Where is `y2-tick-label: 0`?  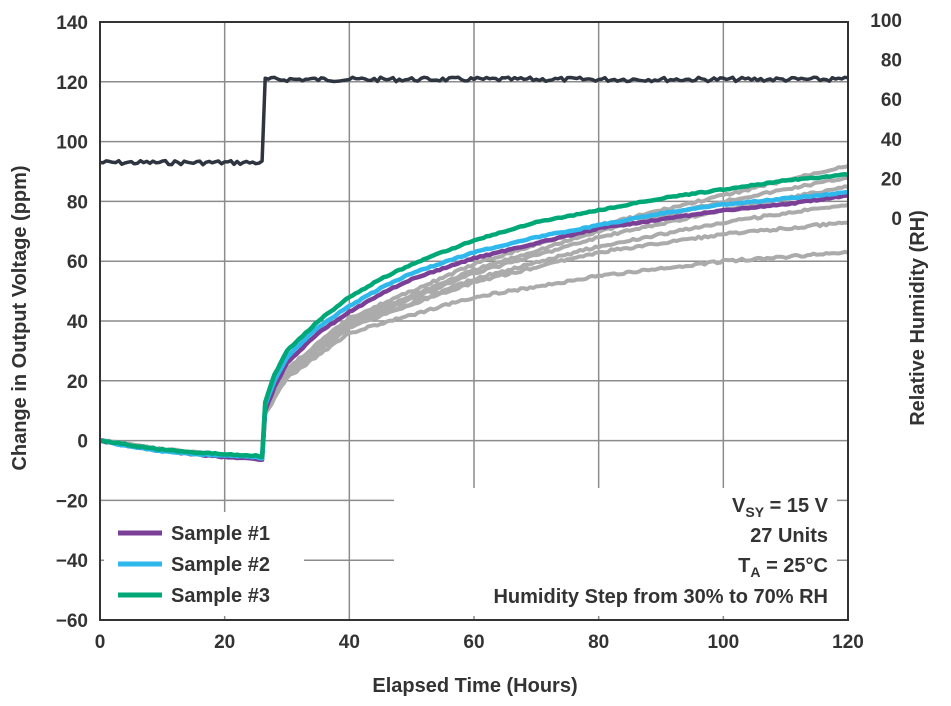 y2-tick-label: 0 is located at coordinates (896, 219).